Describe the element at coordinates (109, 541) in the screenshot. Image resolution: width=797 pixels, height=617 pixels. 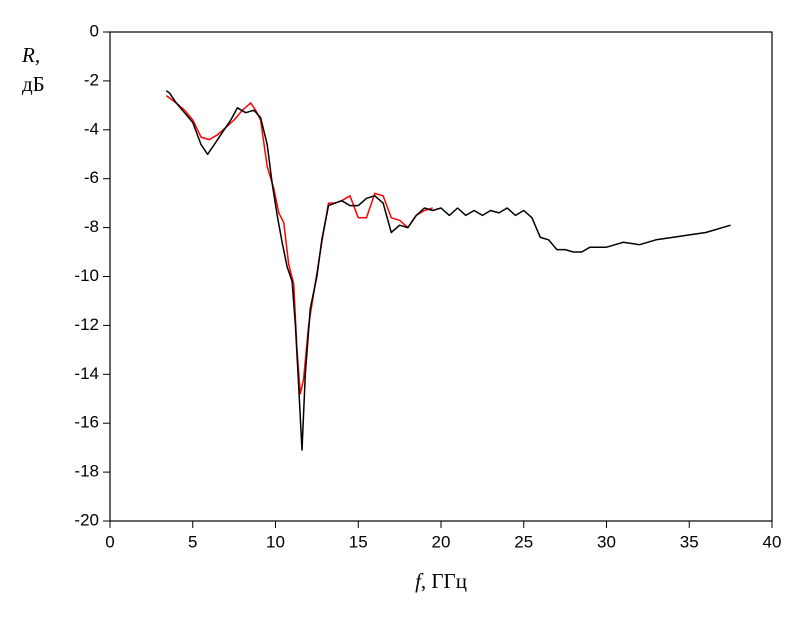
I see `x-tick-label: 0` at that location.